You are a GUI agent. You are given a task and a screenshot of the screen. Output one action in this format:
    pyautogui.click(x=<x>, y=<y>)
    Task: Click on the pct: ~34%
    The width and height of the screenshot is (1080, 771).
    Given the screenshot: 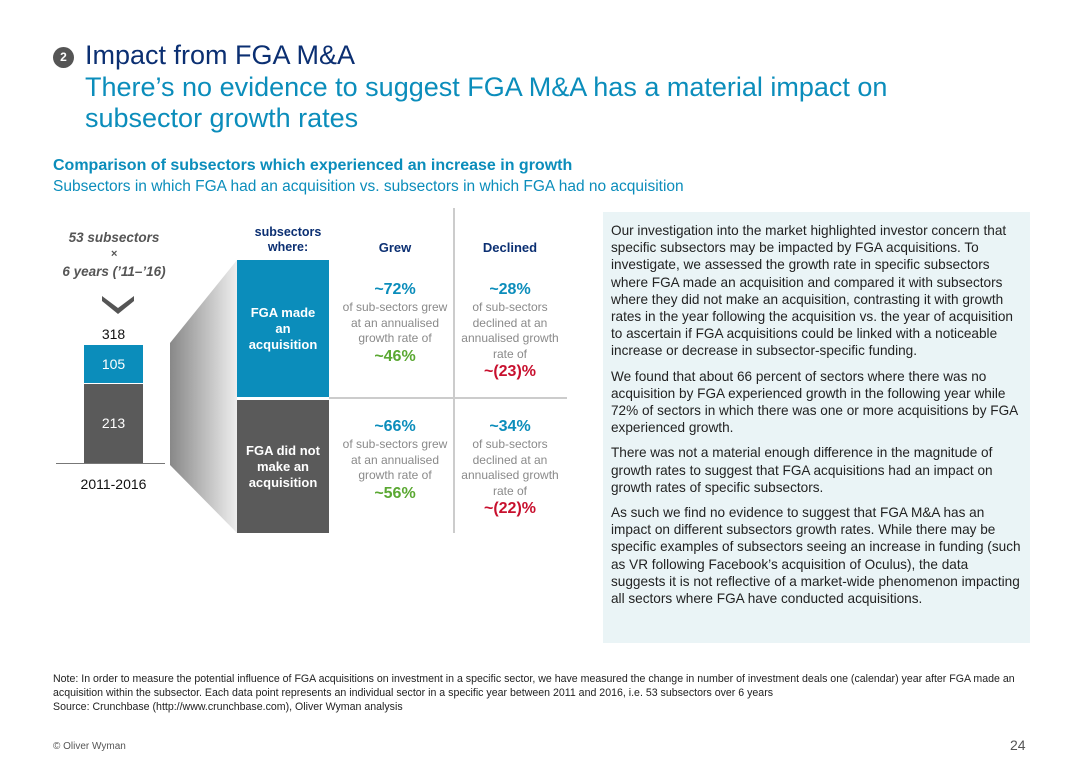 What is the action you would take?
    pyautogui.click(x=510, y=426)
    